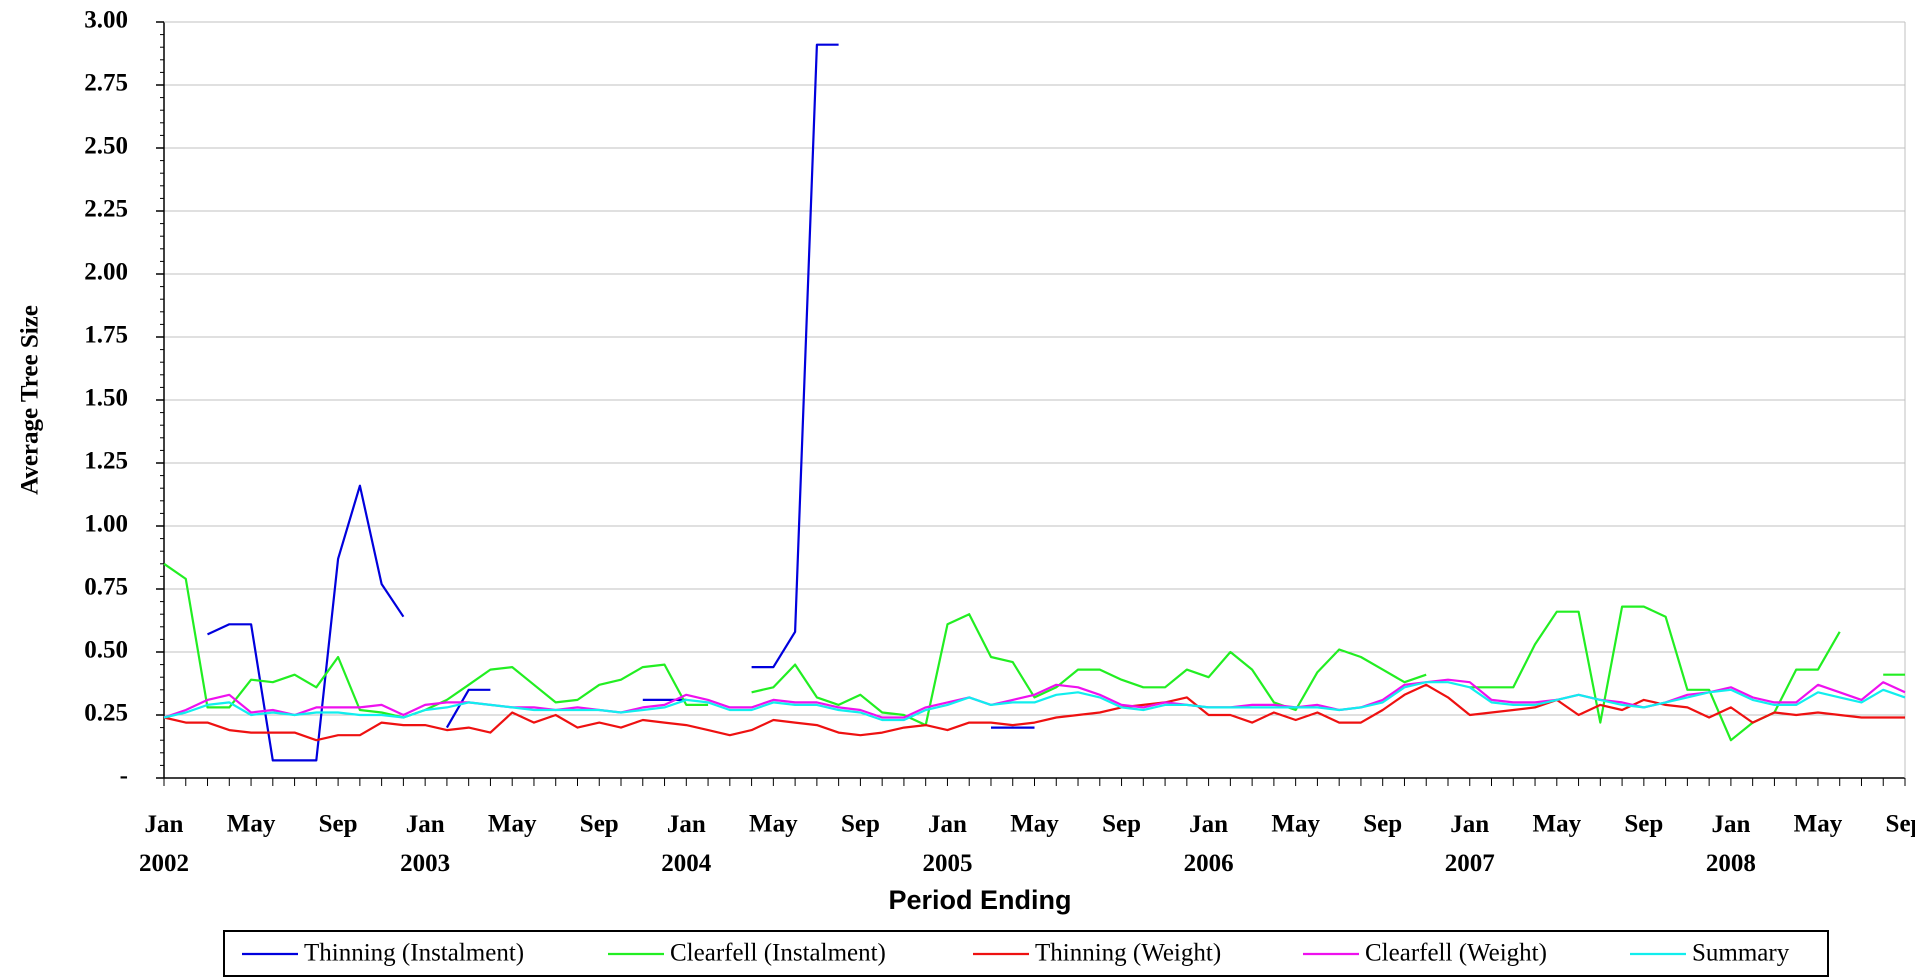 The image size is (1915, 978). I want to click on y-tick-label: 2.25, so click(106, 209).